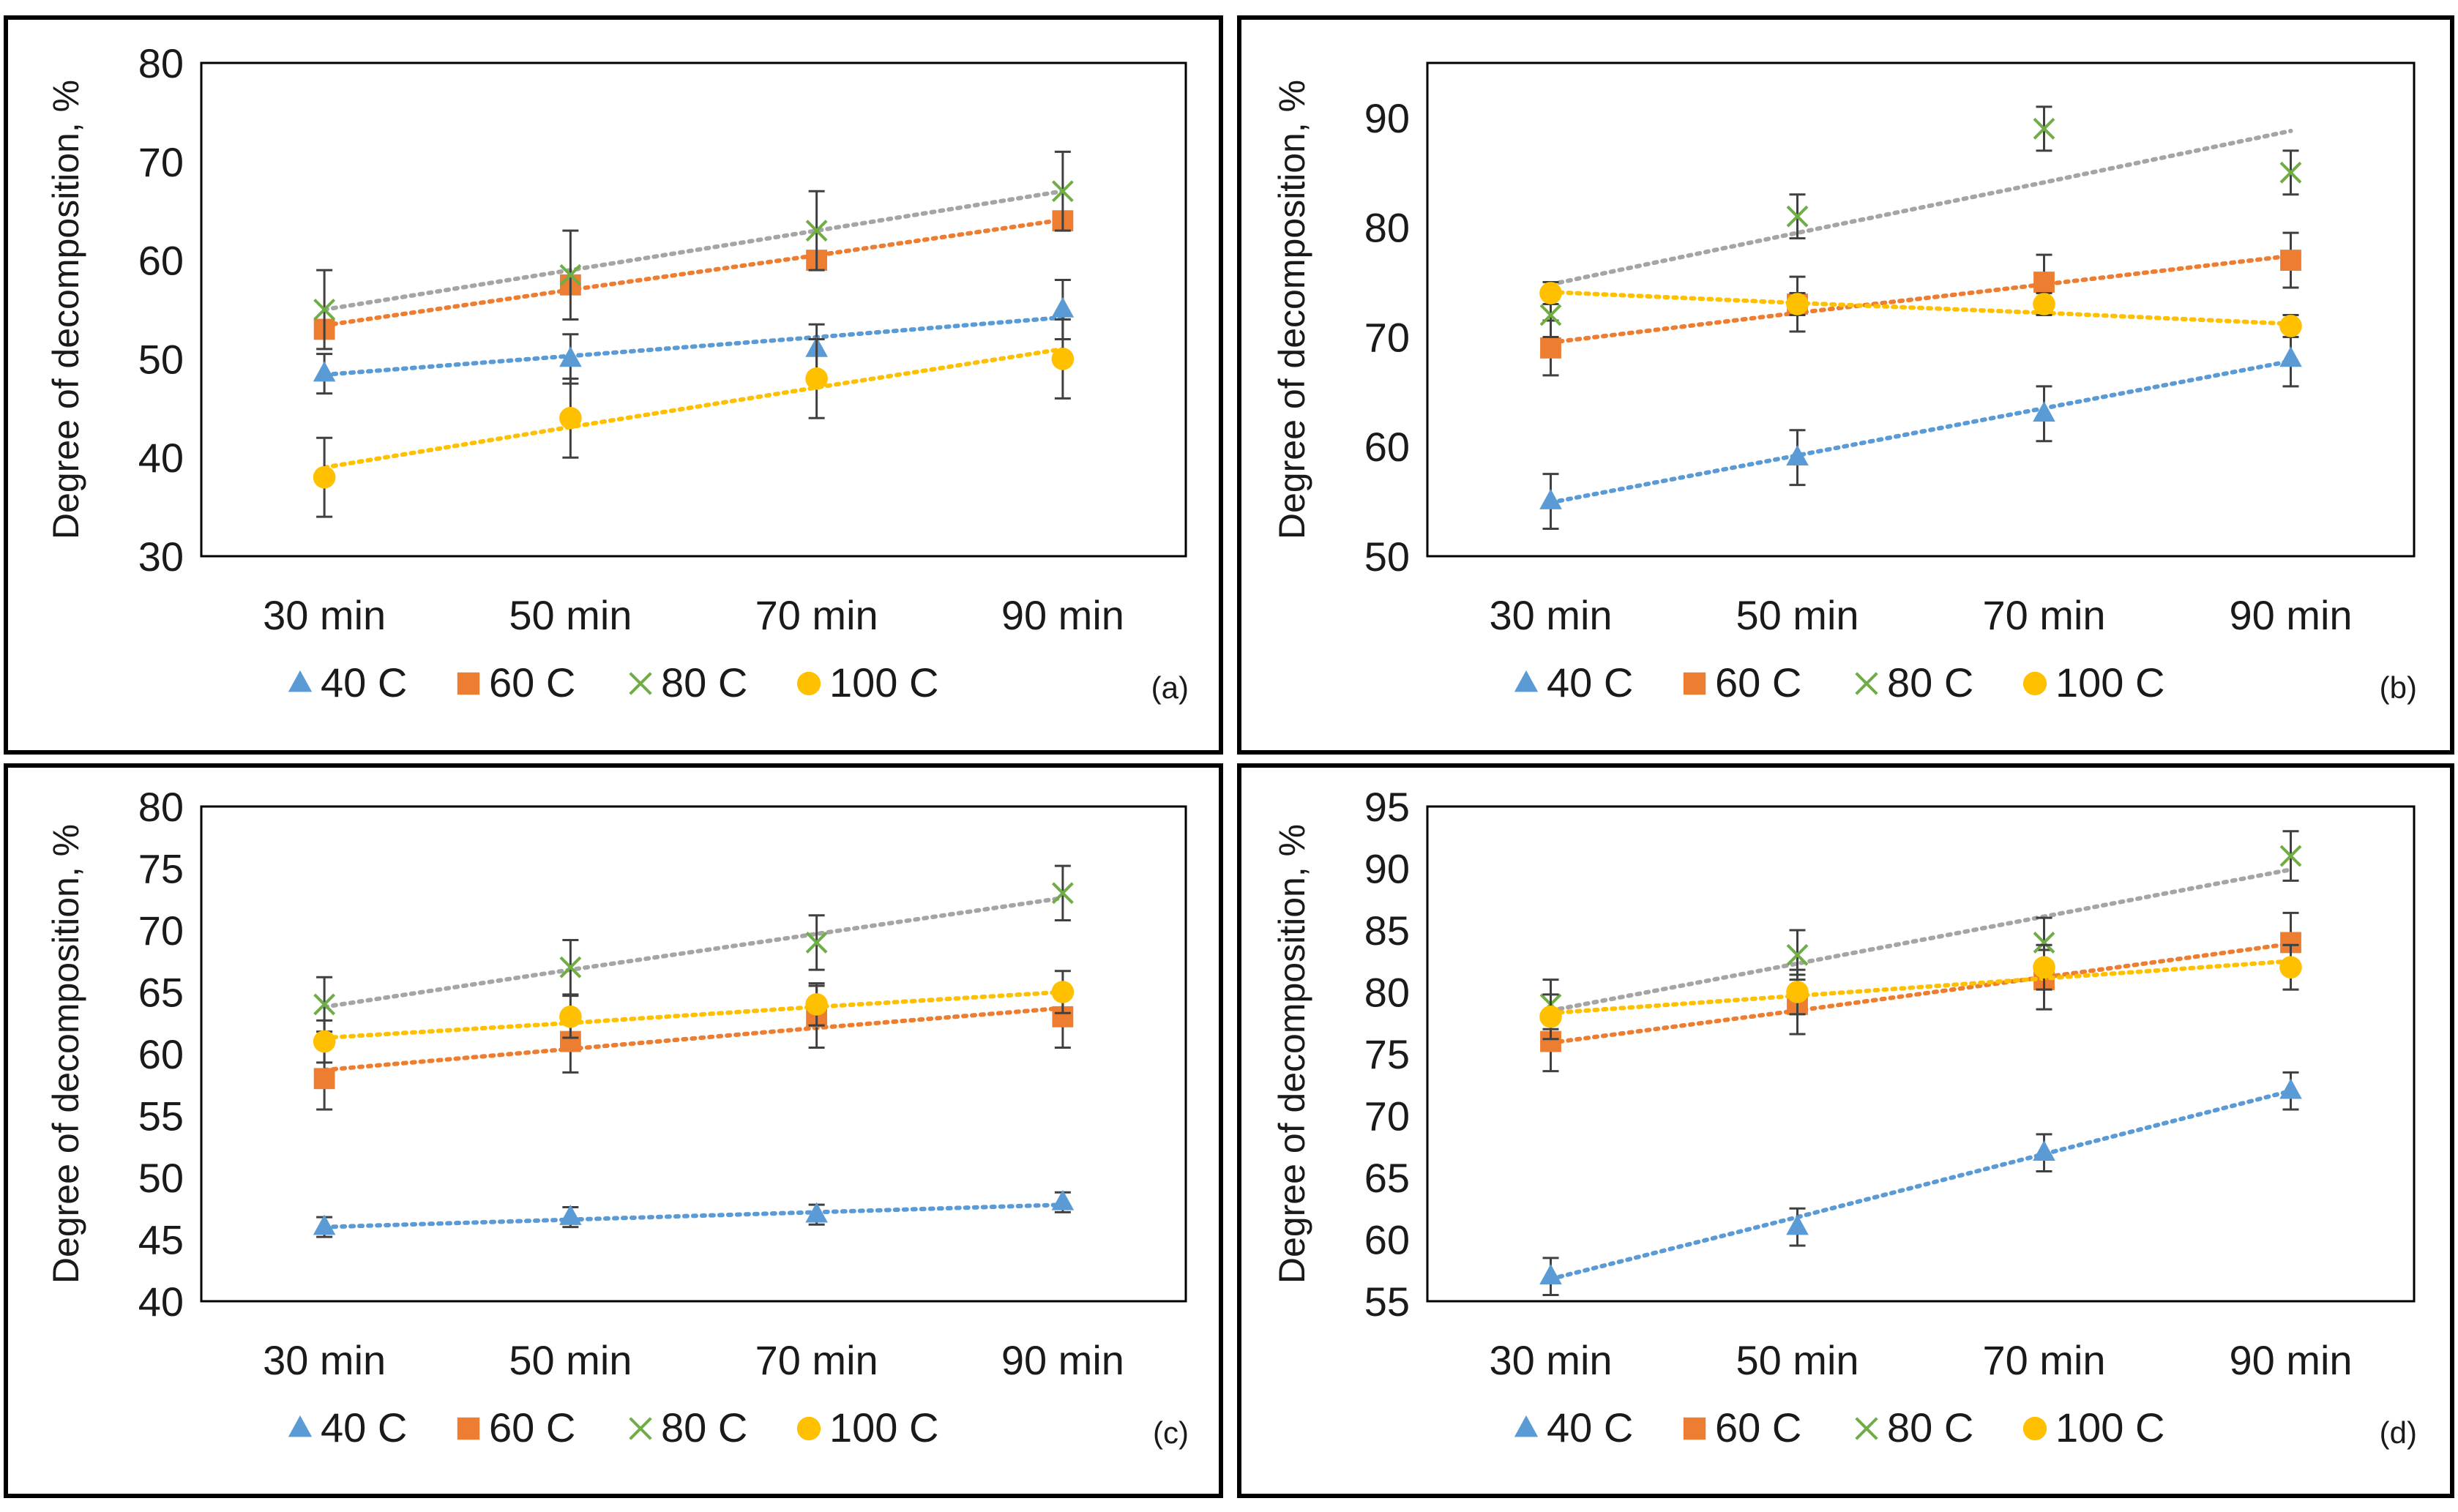  Describe the element at coordinates (1171, 1432) in the screenshot. I see `panel-label: (c)` at that location.